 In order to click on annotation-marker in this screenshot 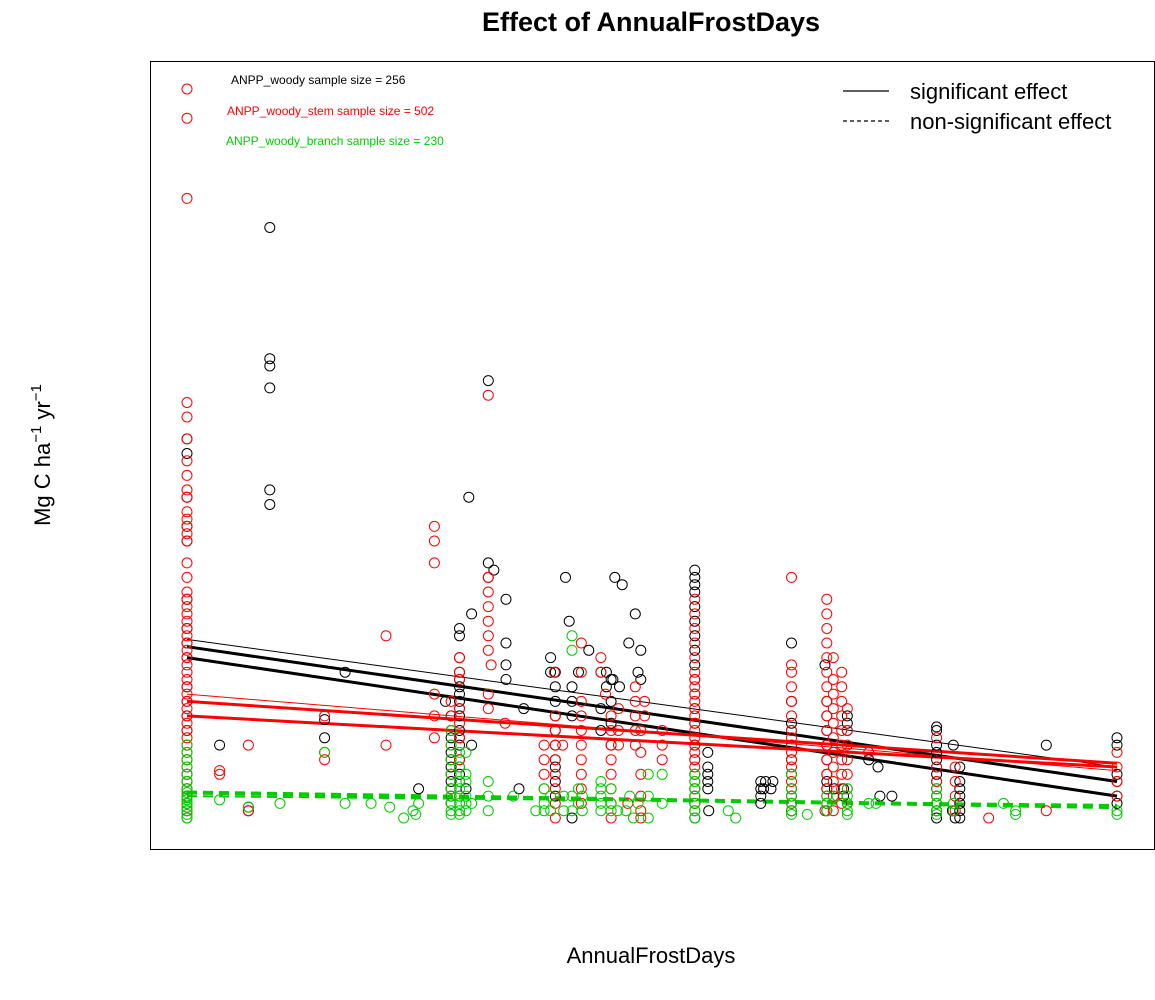, I will do `click(187, 89)`.